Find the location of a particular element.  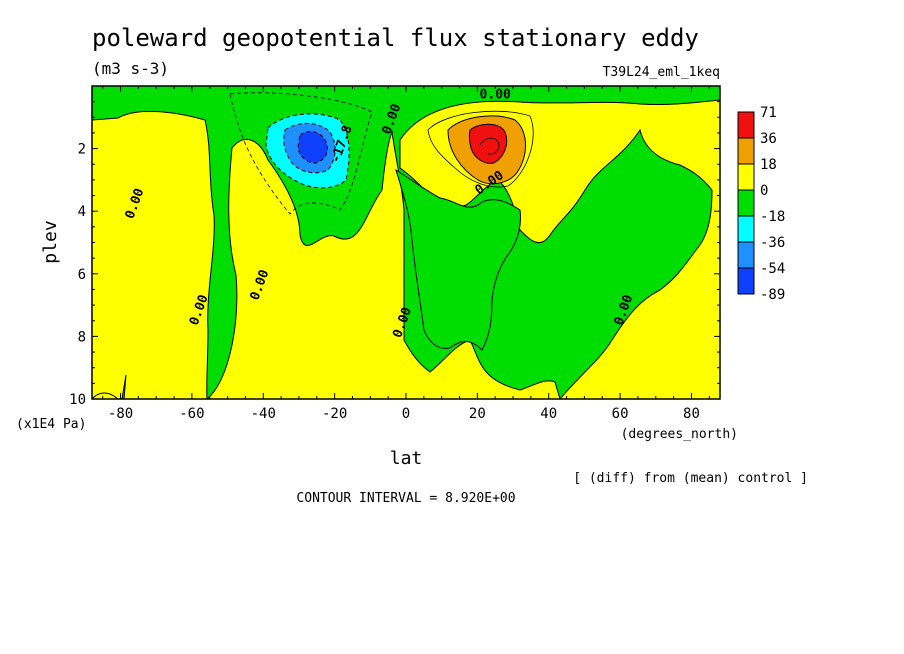

x-tick-label: 0 is located at coordinates (406, 414).